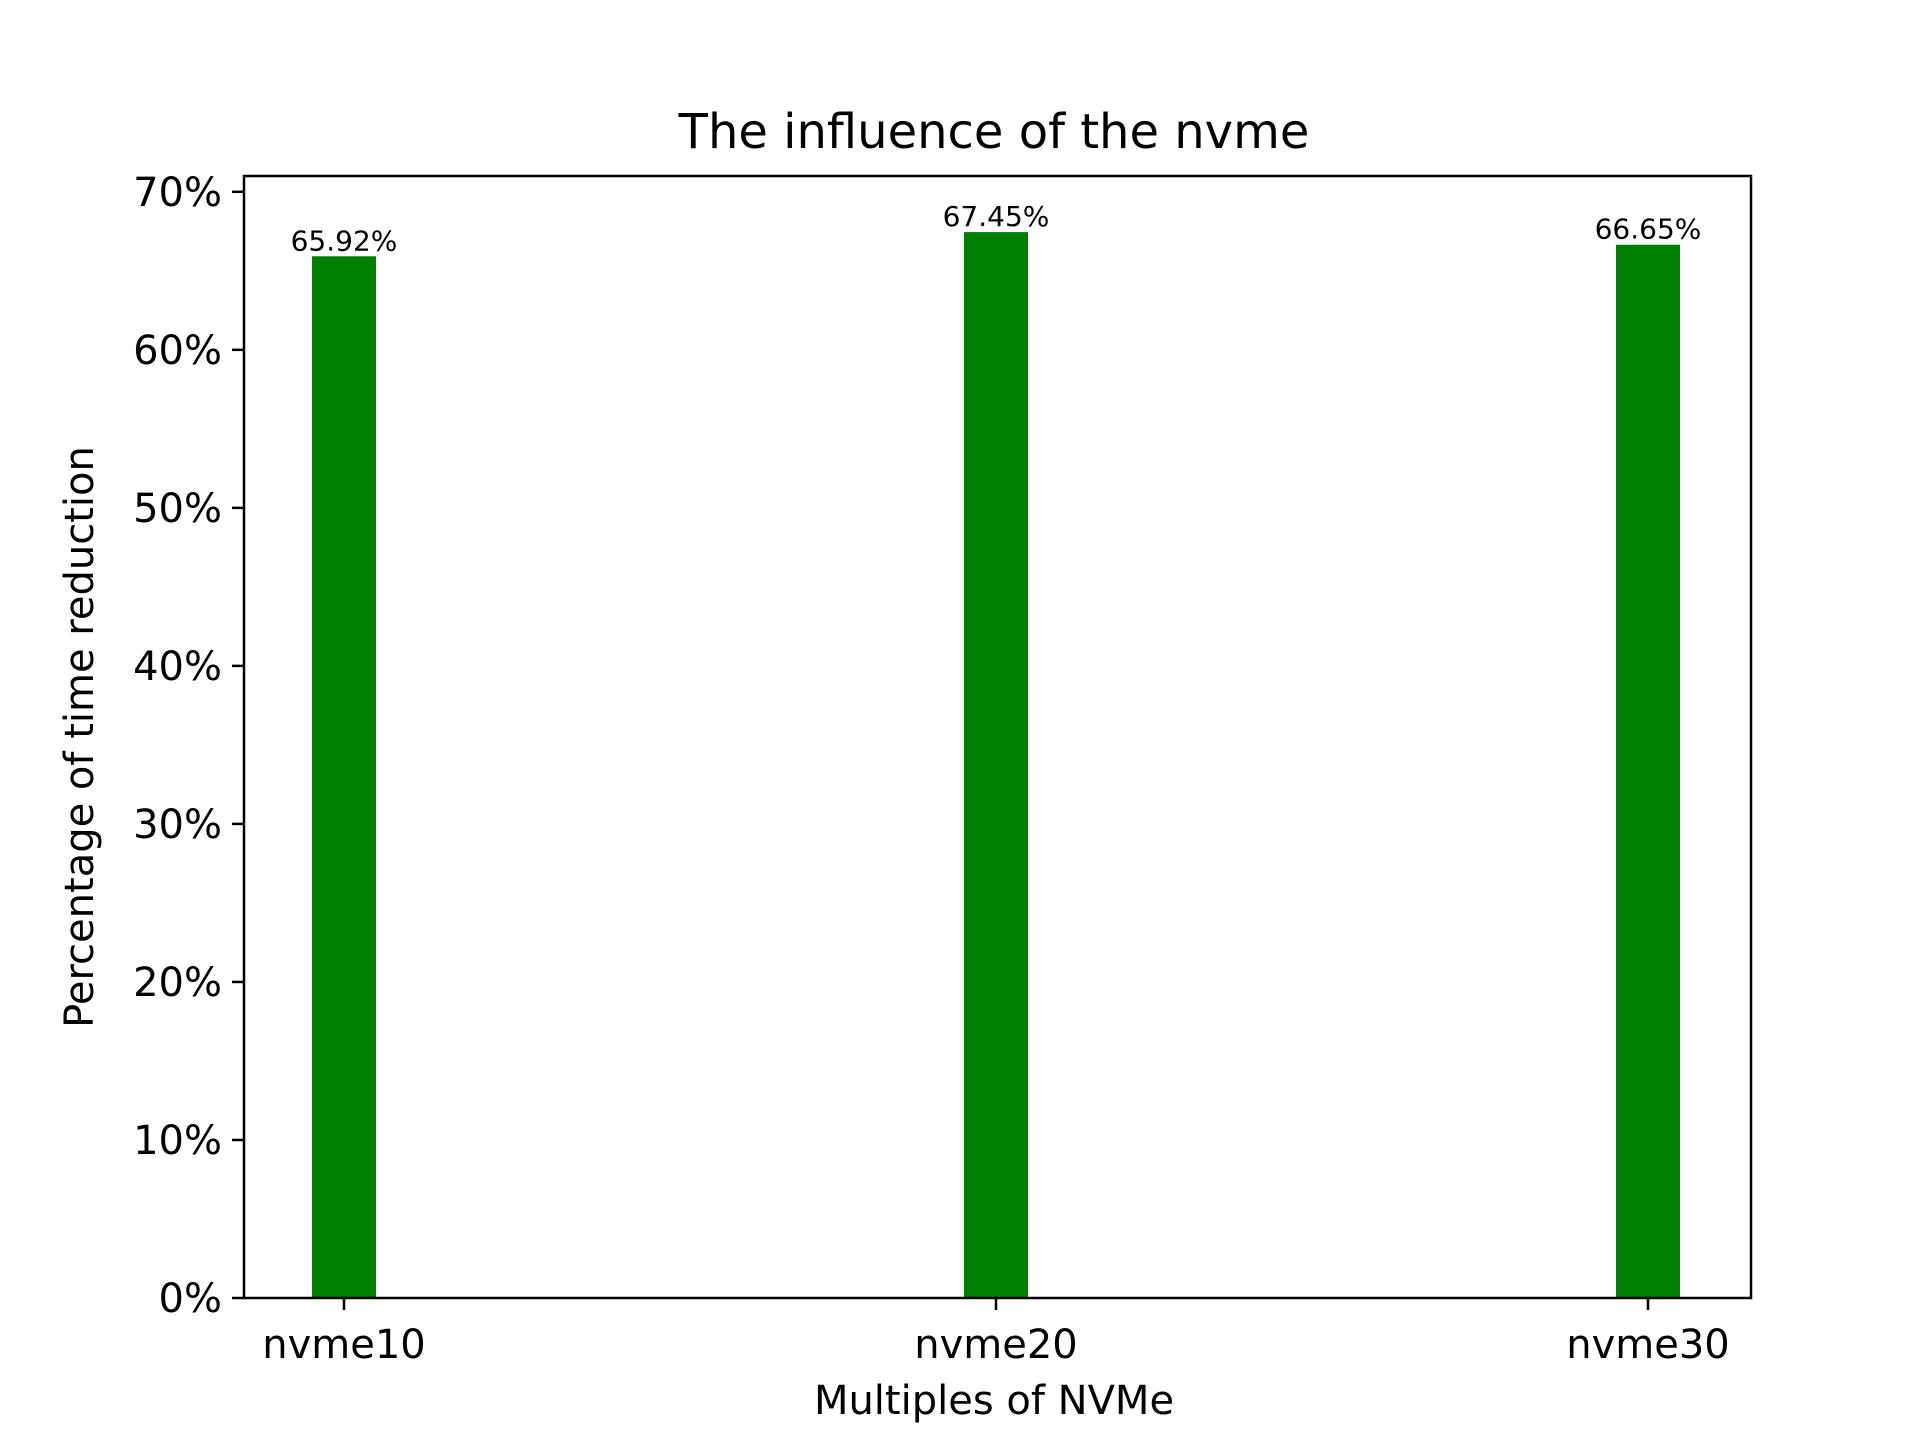 The height and width of the screenshot is (1440, 1920). Describe the element at coordinates (344, 1345) in the screenshot. I see `x-tick-label-nvme10: nvme10` at that location.